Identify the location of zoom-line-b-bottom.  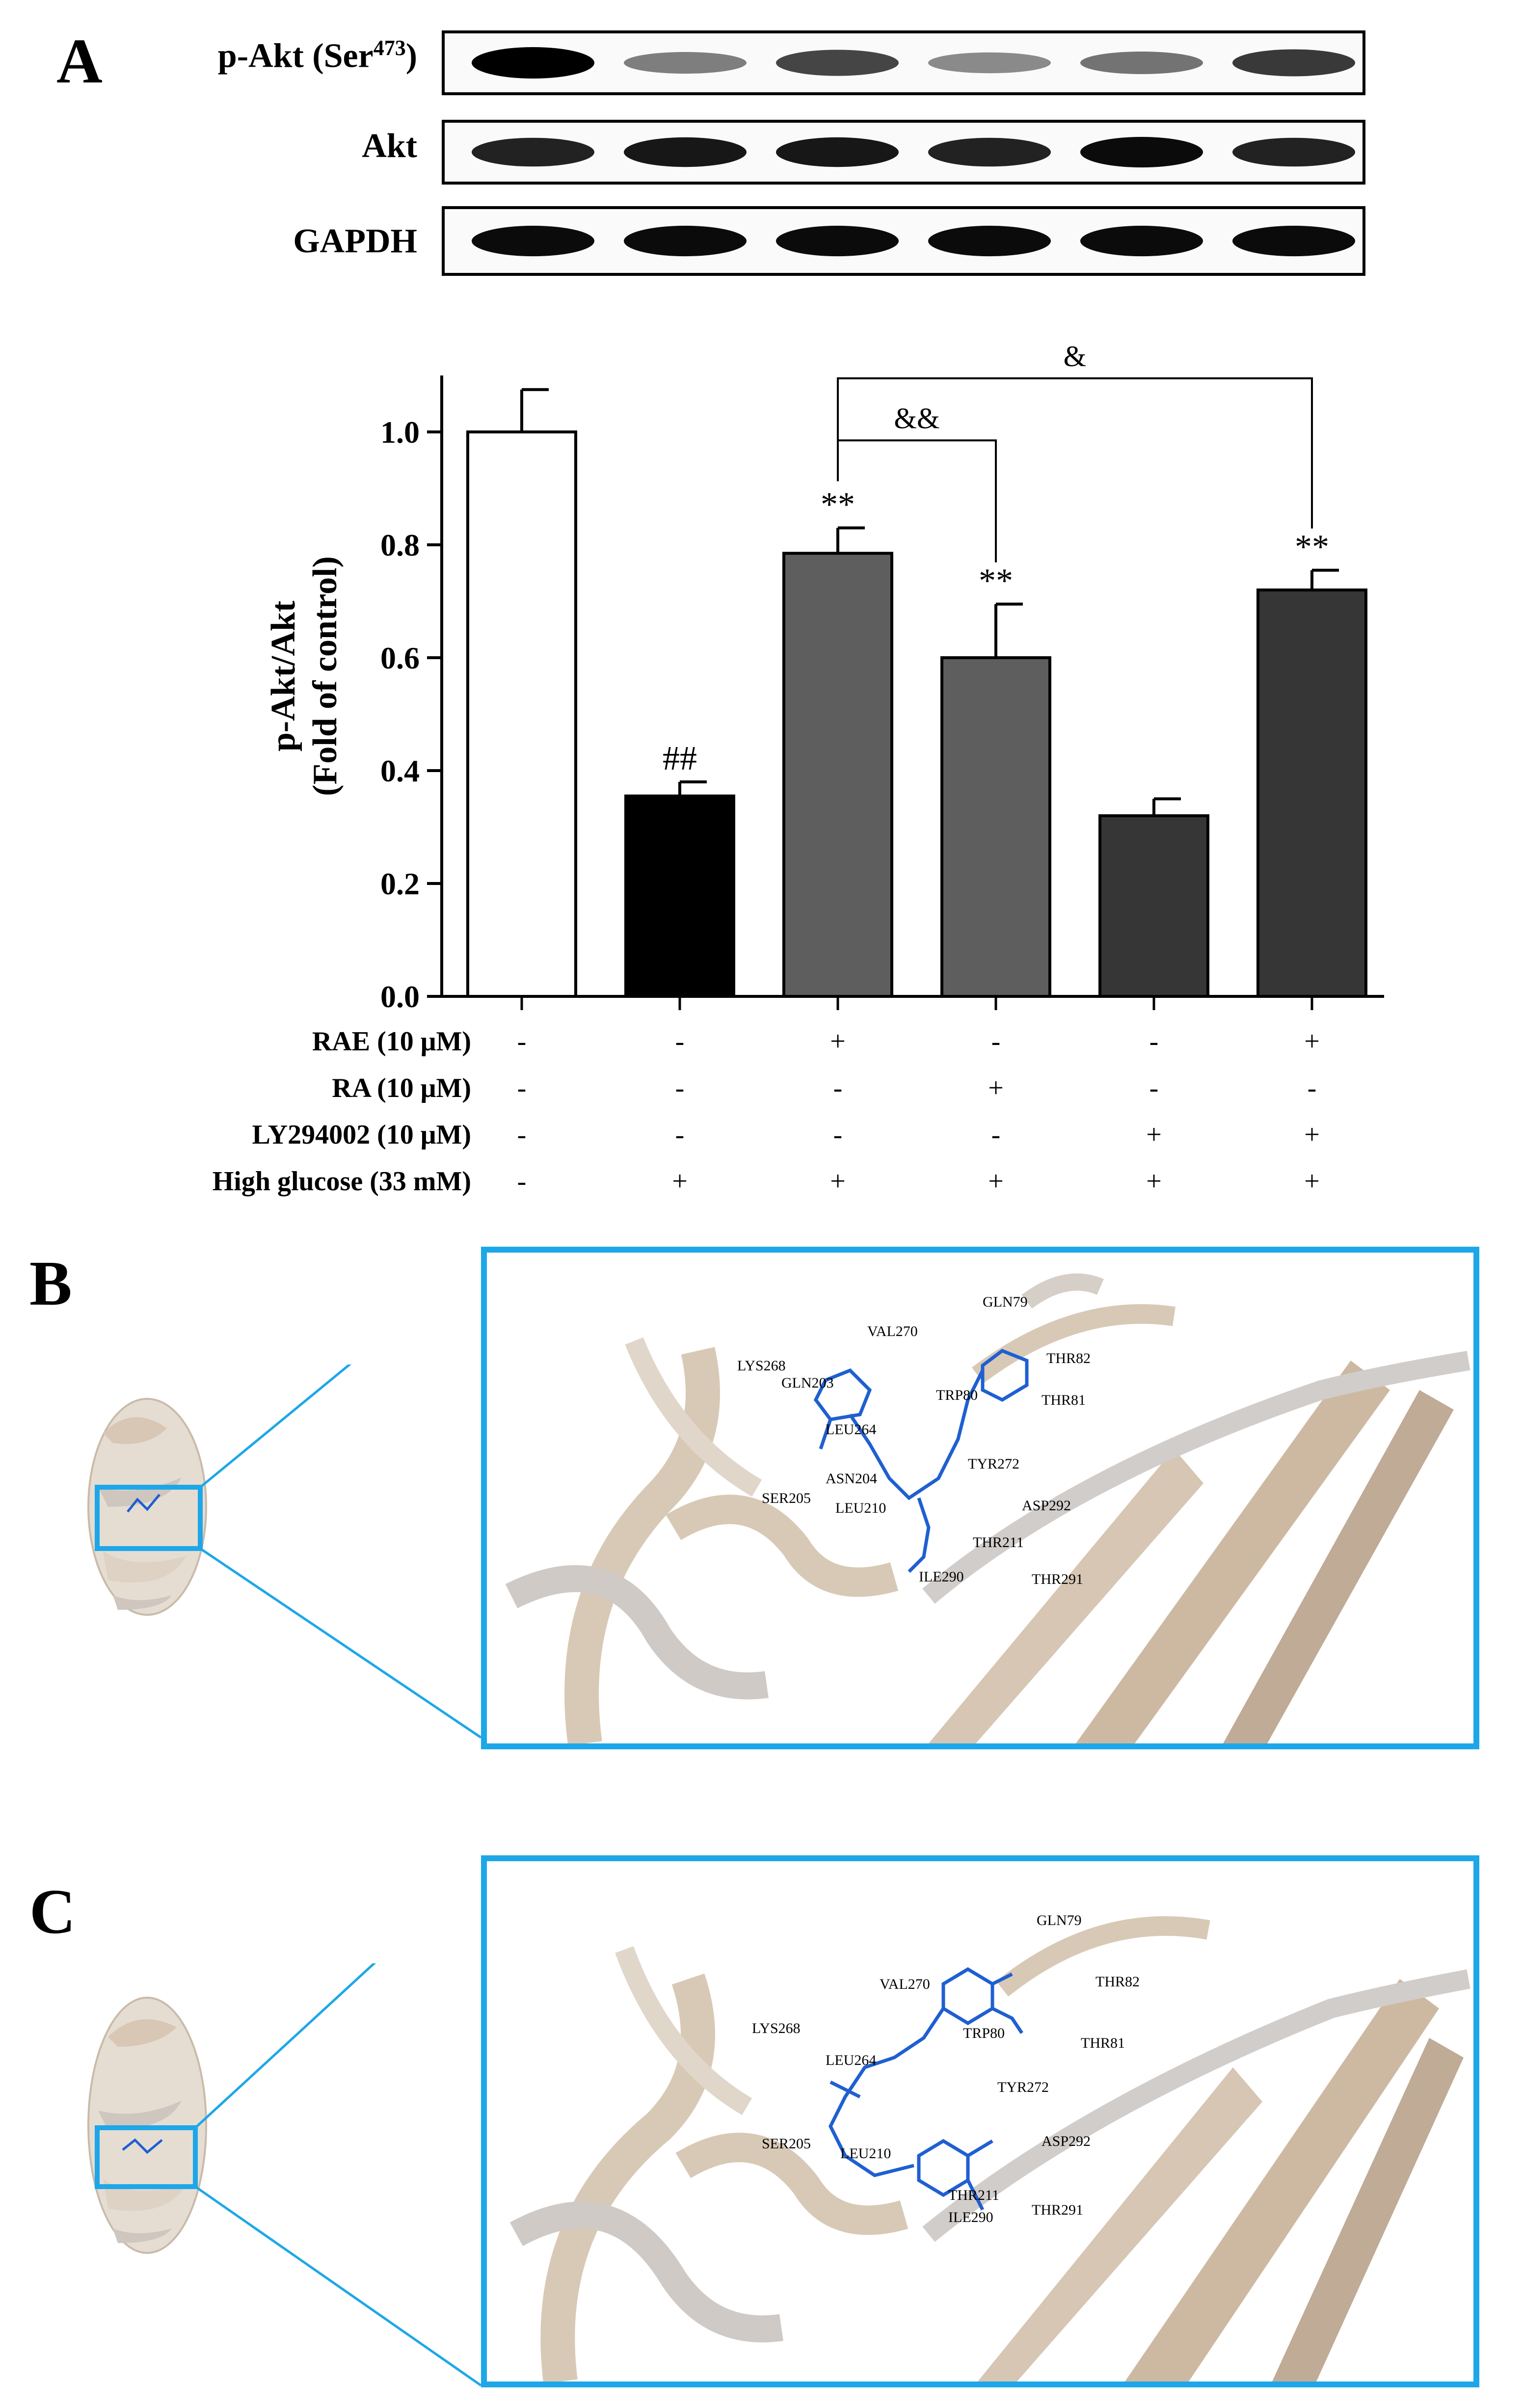
(340, 1643).